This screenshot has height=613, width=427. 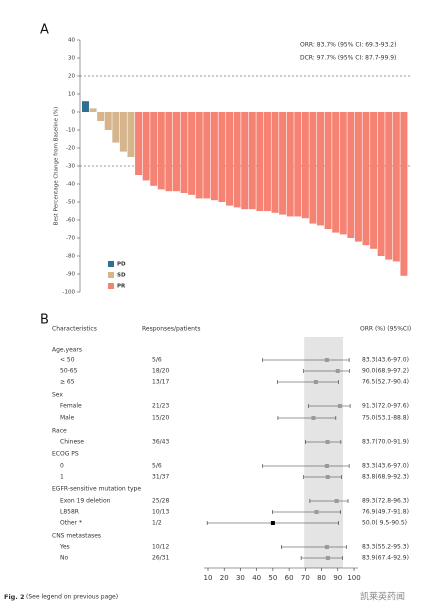 I want to click on row-label: L858R, so click(x=69, y=512).